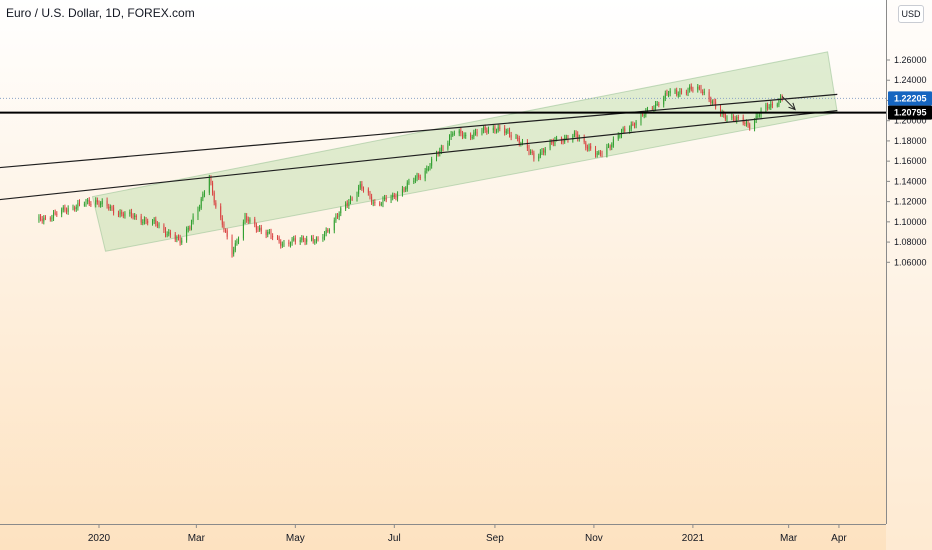 The image size is (932, 550). I want to click on x-tick-label: Jul, so click(394, 538).